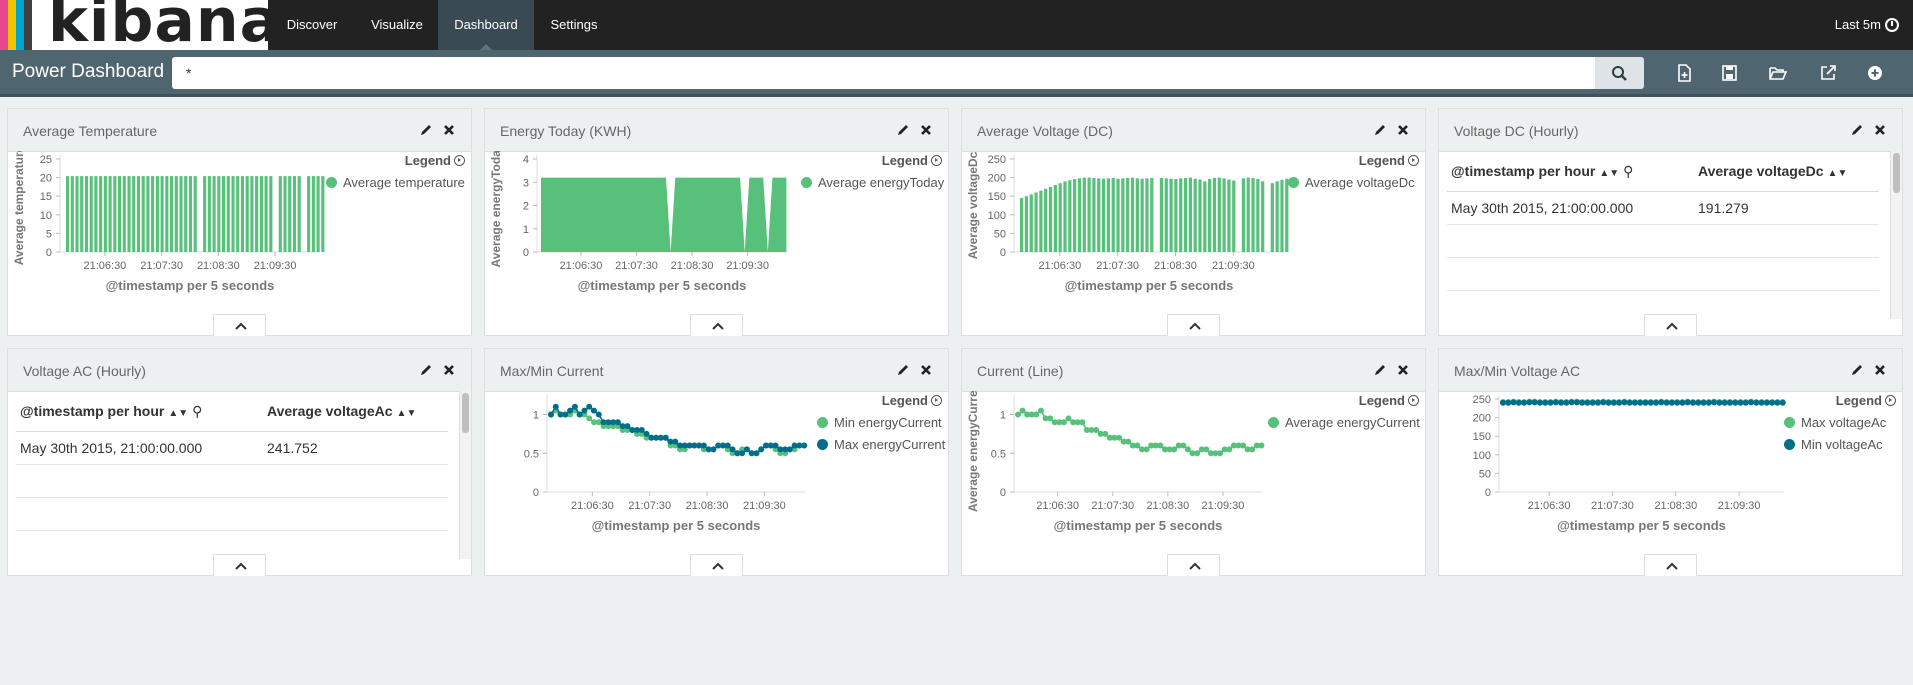 Image resolution: width=1913 pixels, height=685 pixels. I want to click on legend-item: Min voltageAc, so click(1843, 444).